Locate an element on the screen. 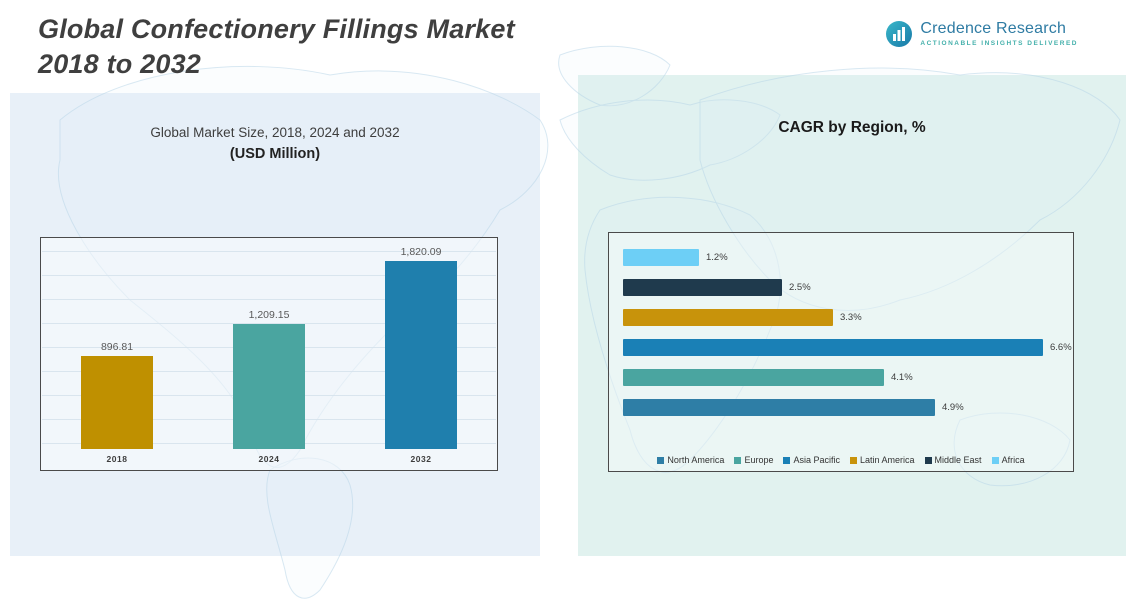 The image size is (1136, 606). bar-category-label: 2024 is located at coordinates (269, 459).